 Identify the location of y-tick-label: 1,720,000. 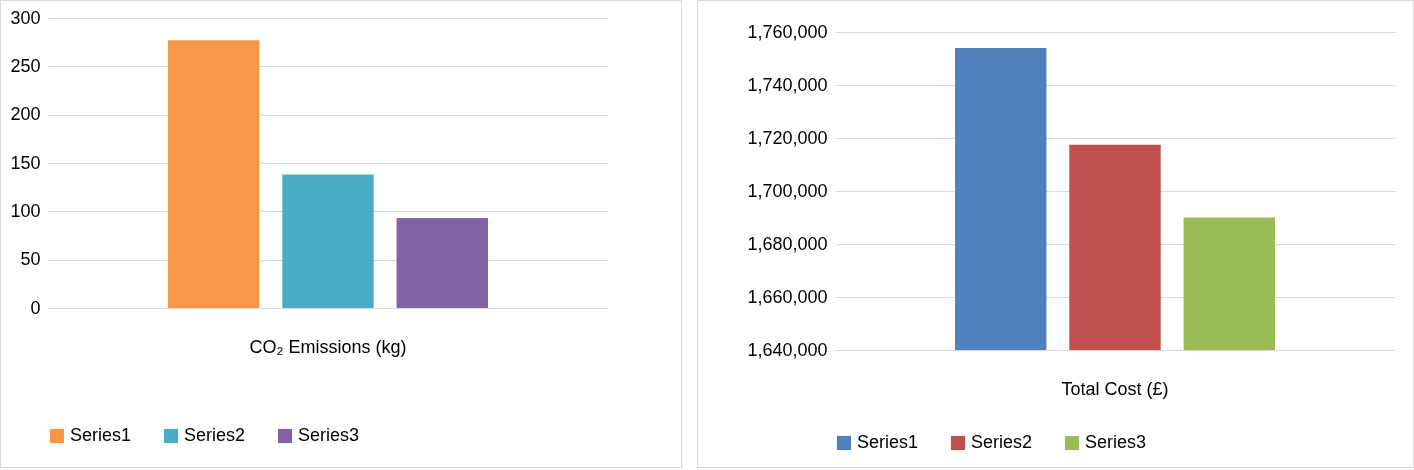
(787, 137).